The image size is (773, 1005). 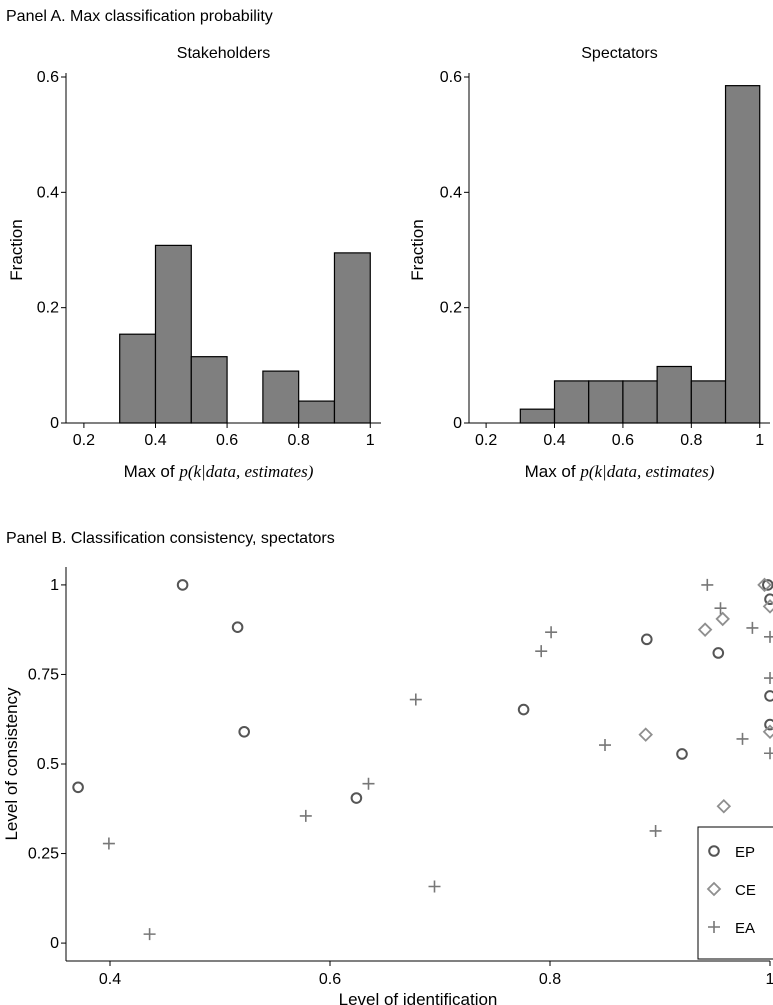 What do you see at coordinates (745, 852) in the screenshot?
I see `legend-label: EP` at bounding box center [745, 852].